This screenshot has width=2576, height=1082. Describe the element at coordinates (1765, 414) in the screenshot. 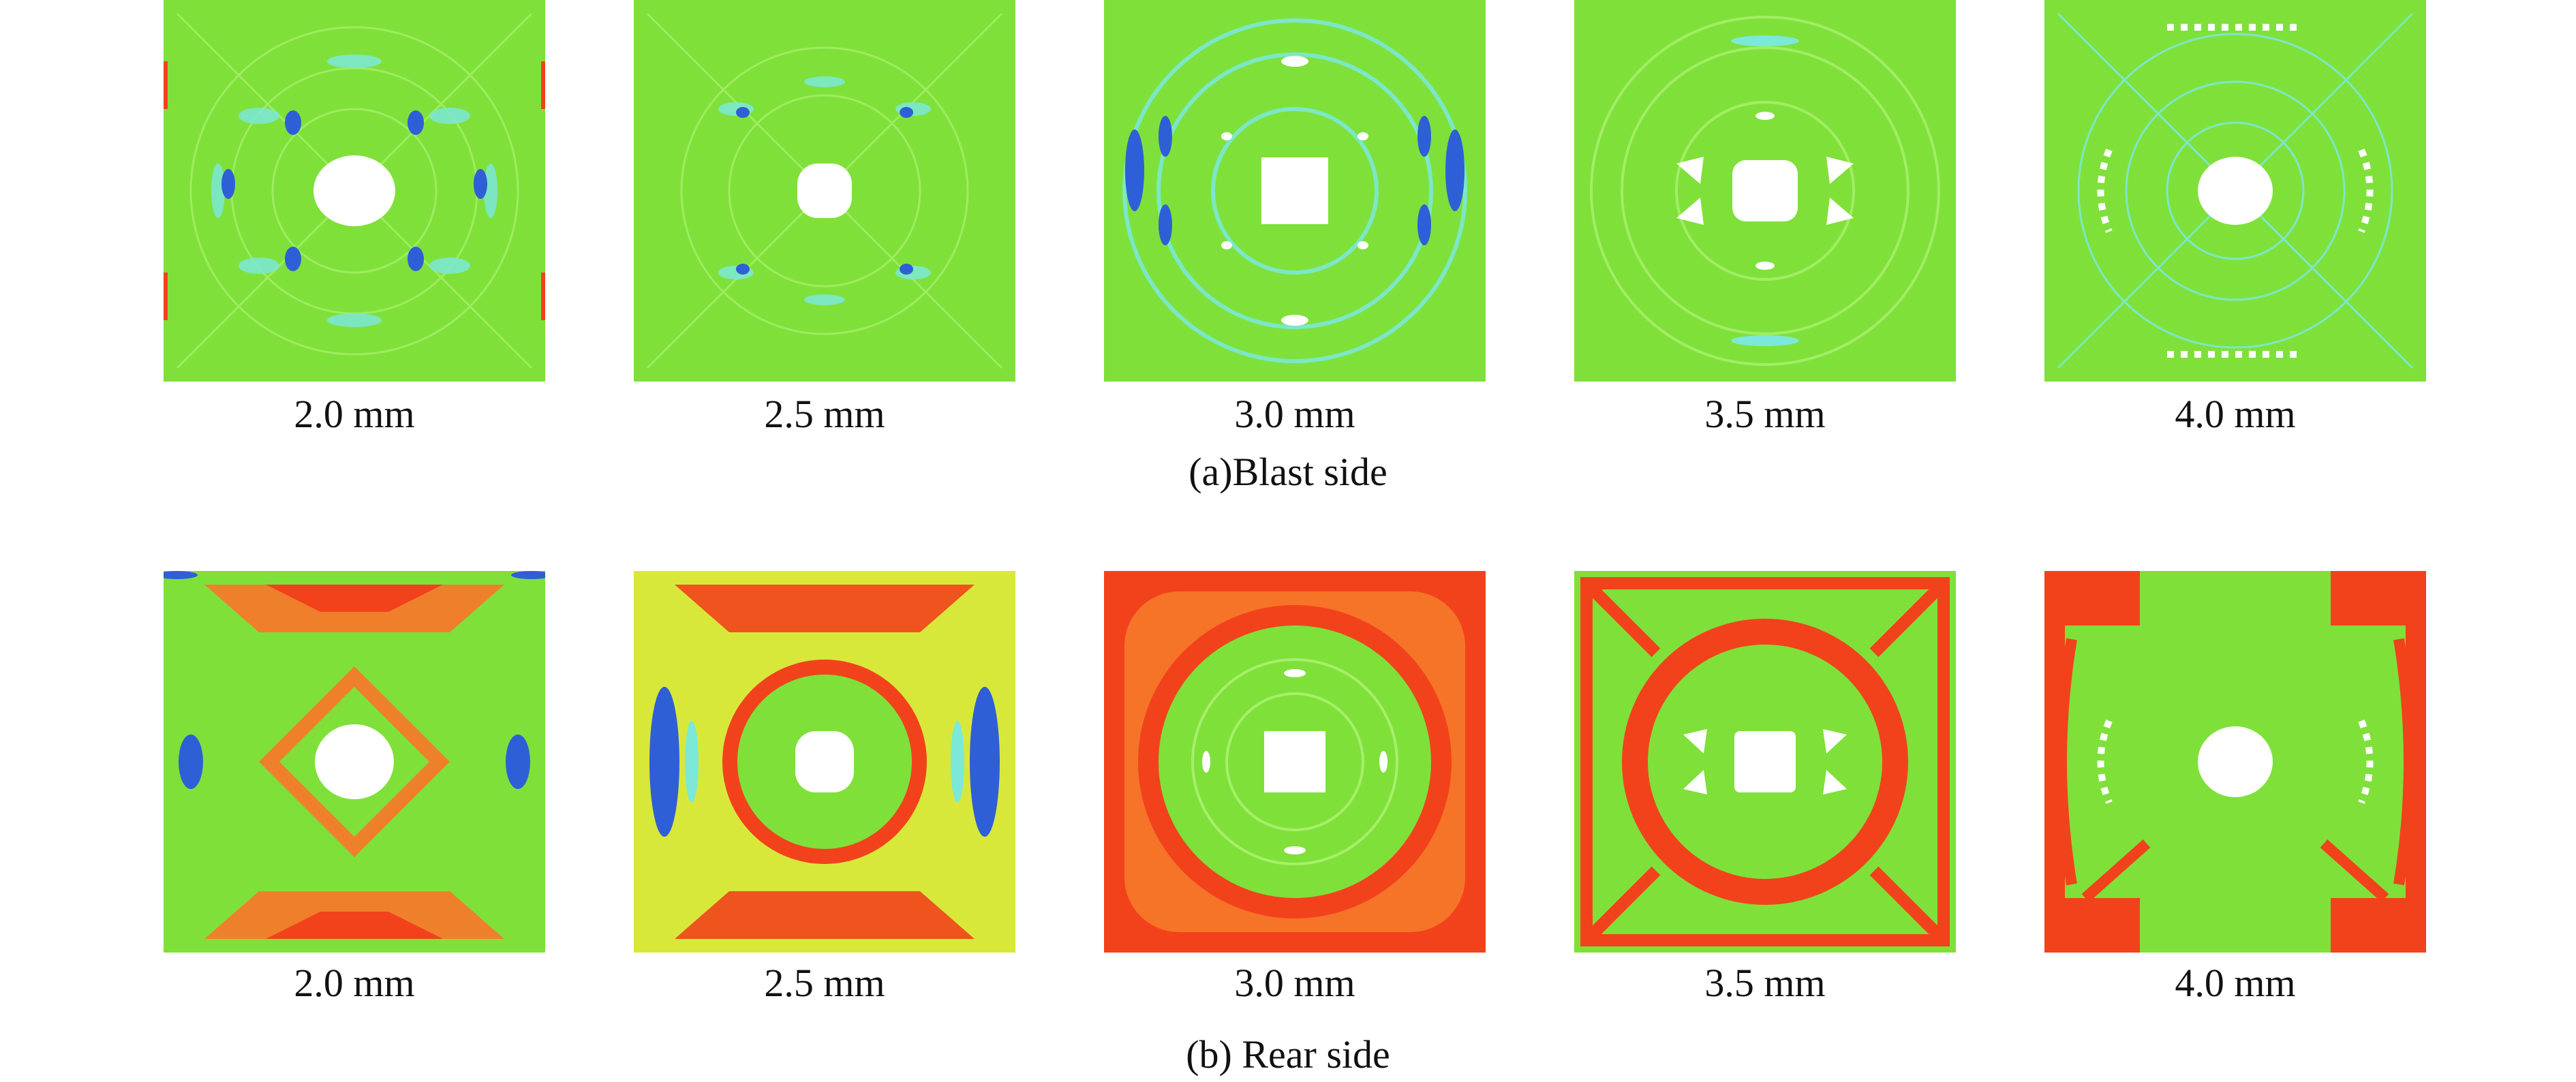

I see `panel-label-blast-3-5: 3.5 mm` at that location.